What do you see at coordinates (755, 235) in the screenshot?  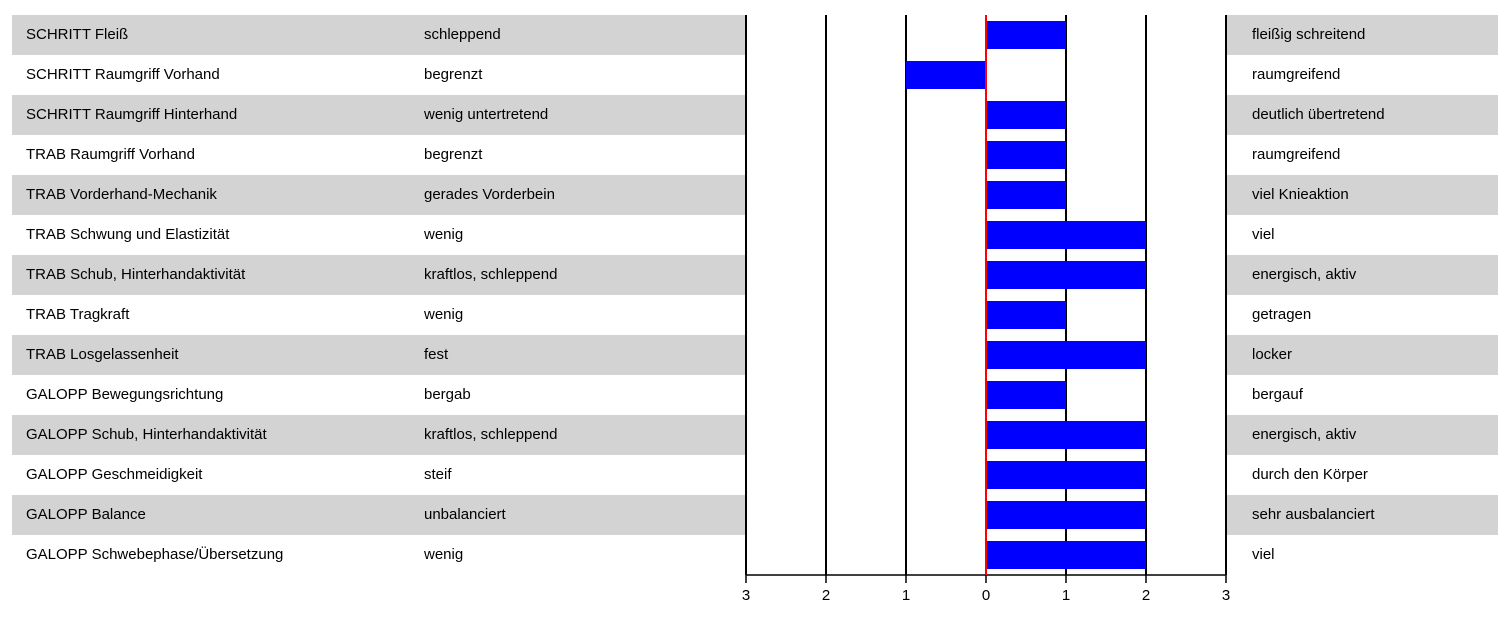 I see `table-row: TRAB Schwung und Elastizität wenig 2 viel` at bounding box center [755, 235].